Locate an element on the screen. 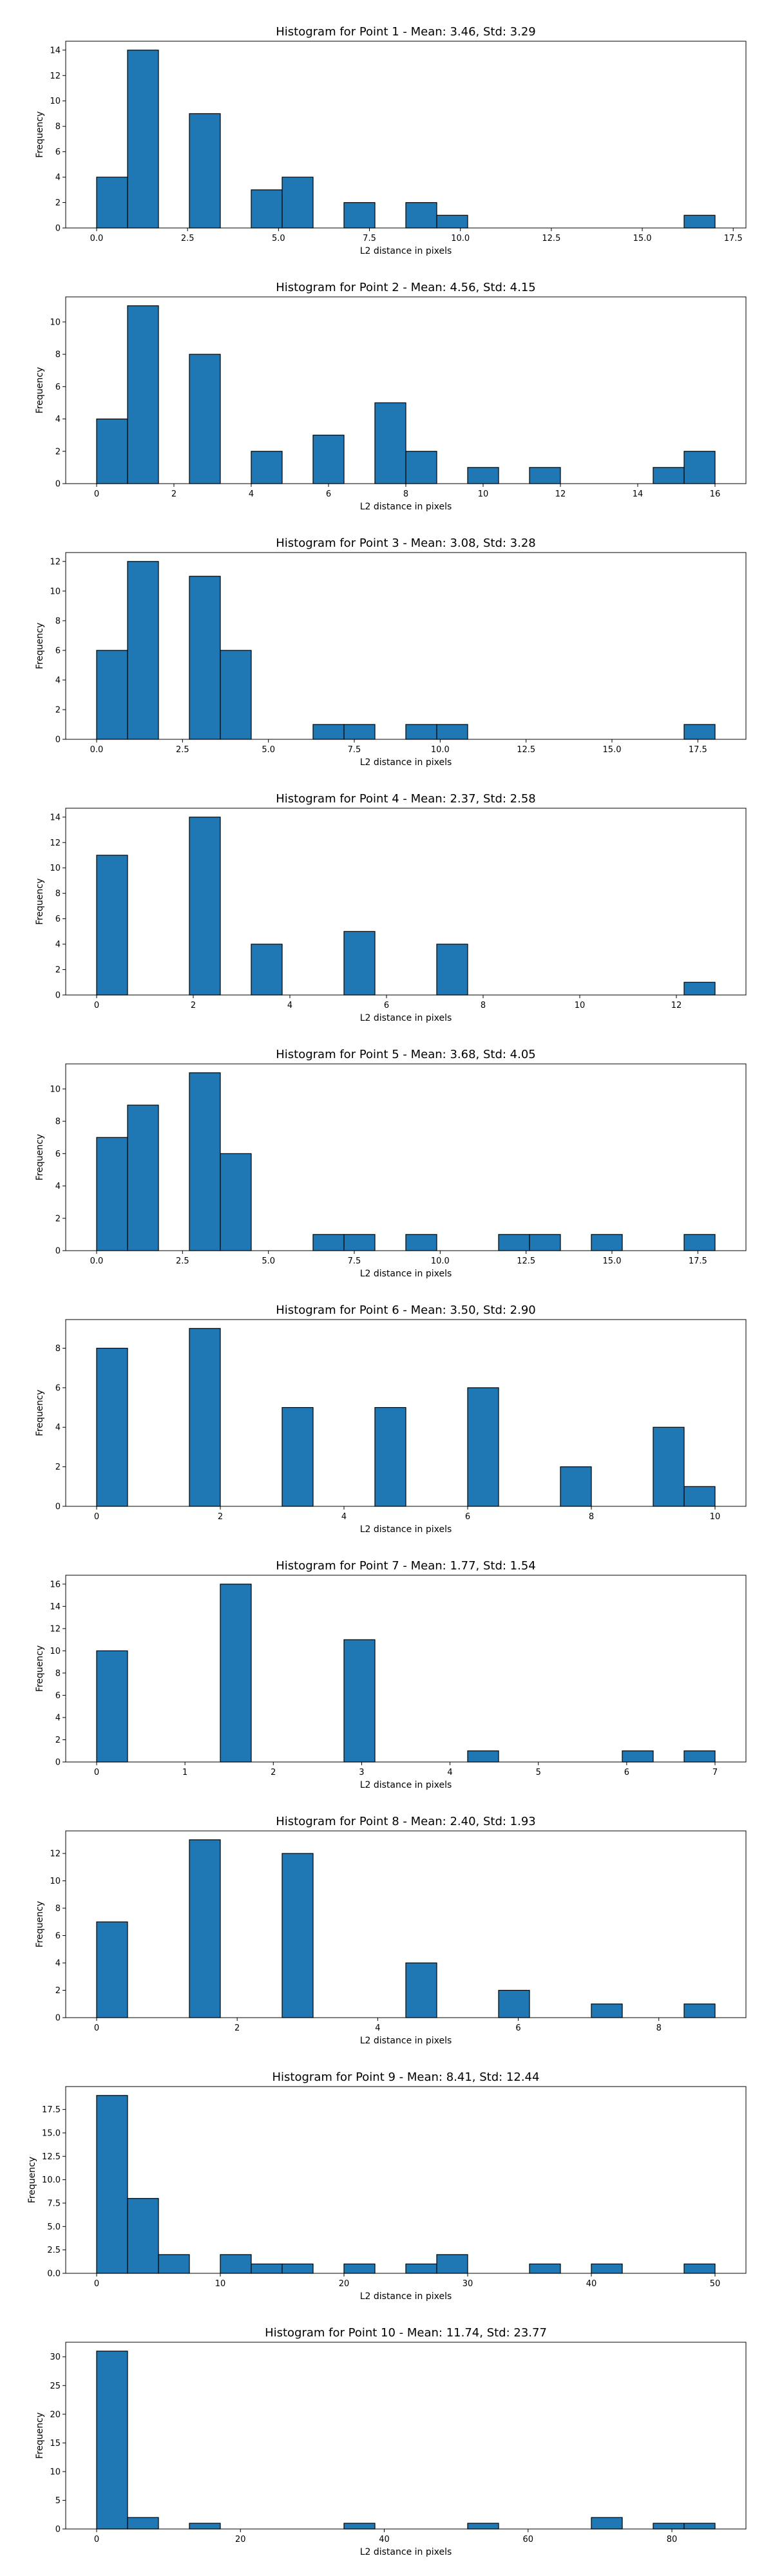 Image resolution: width=773 pixels, height=2576 pixels. x-tick-label: 1 is located at coordinates (184, 1772).